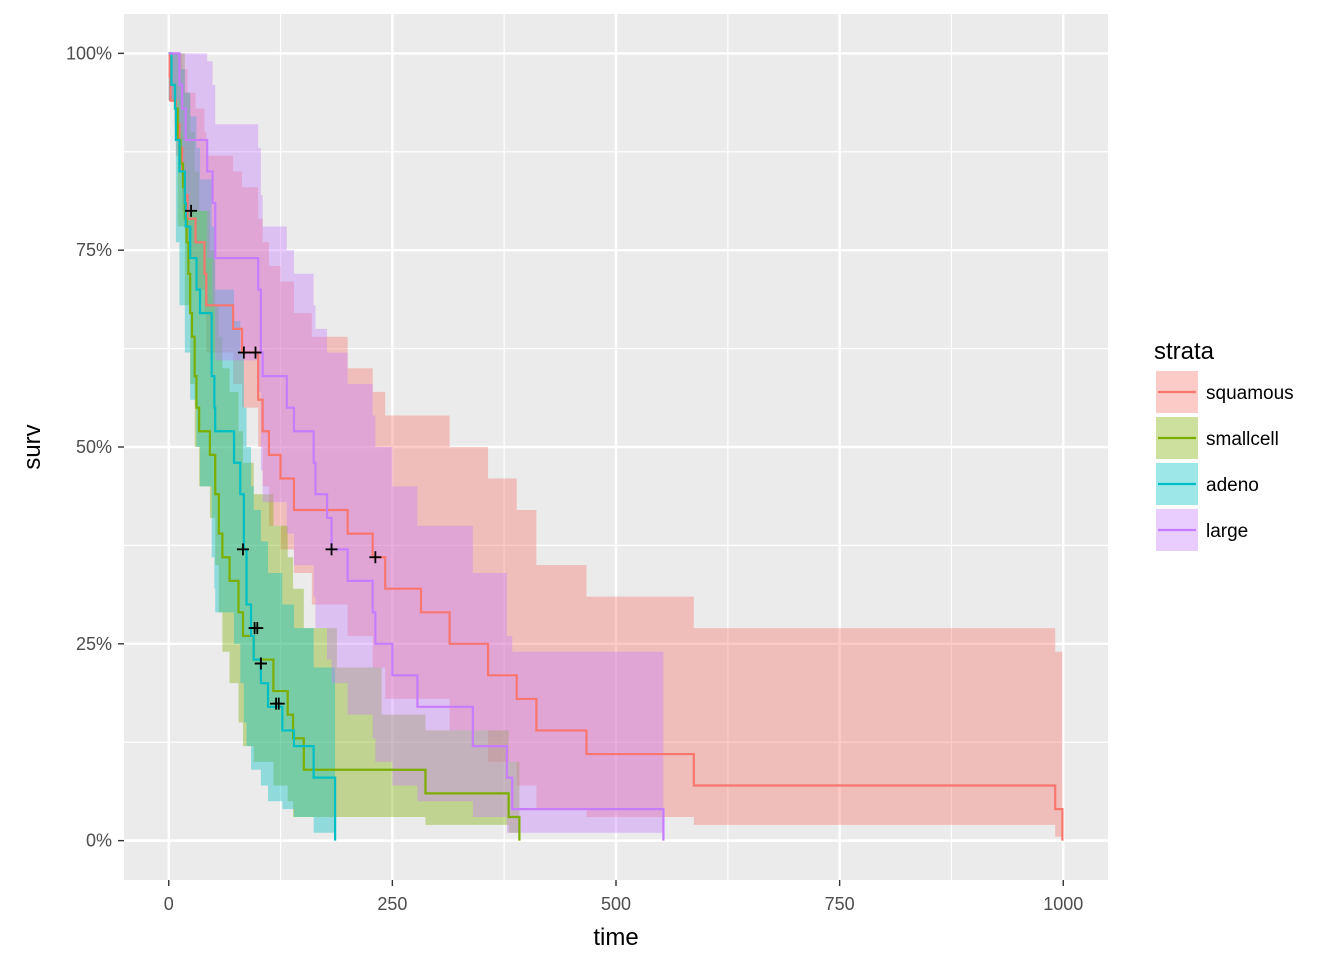  I want to click on y-tick-label: 0%, so click(99, 841).